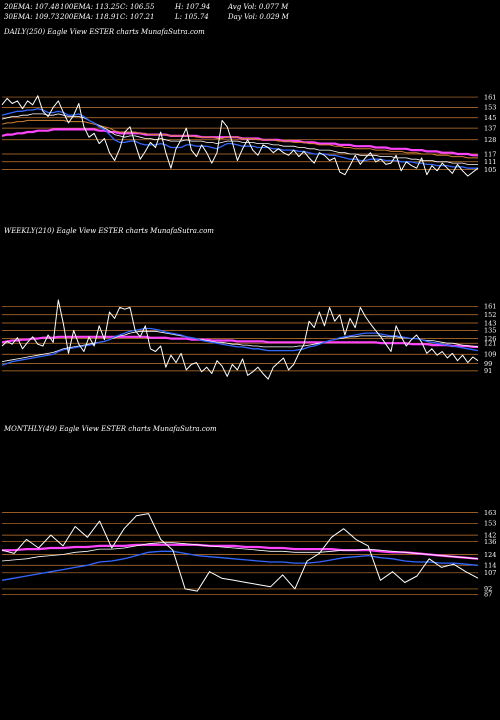 The height and width of the screenshot is (720, 500). I want to click on header-high: H: 107.94, so click(192, 7).